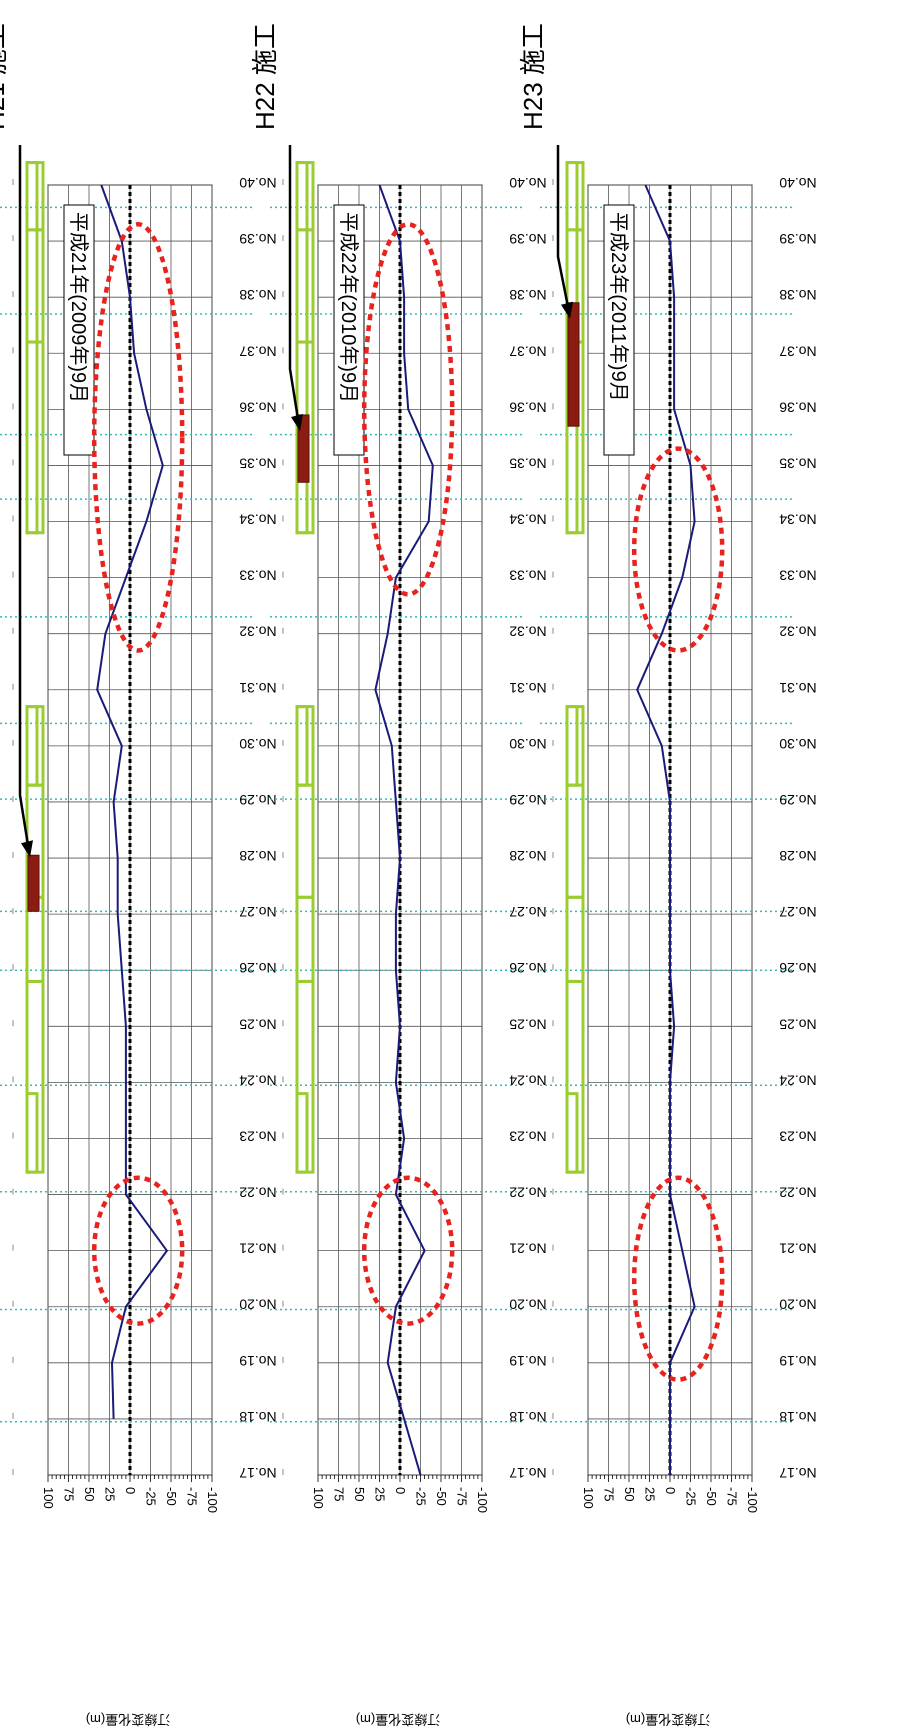 Image resolution: width=907 pixels, height=1736 pixels. I want to click on category-tick-label: No.30, so click(528, 744).